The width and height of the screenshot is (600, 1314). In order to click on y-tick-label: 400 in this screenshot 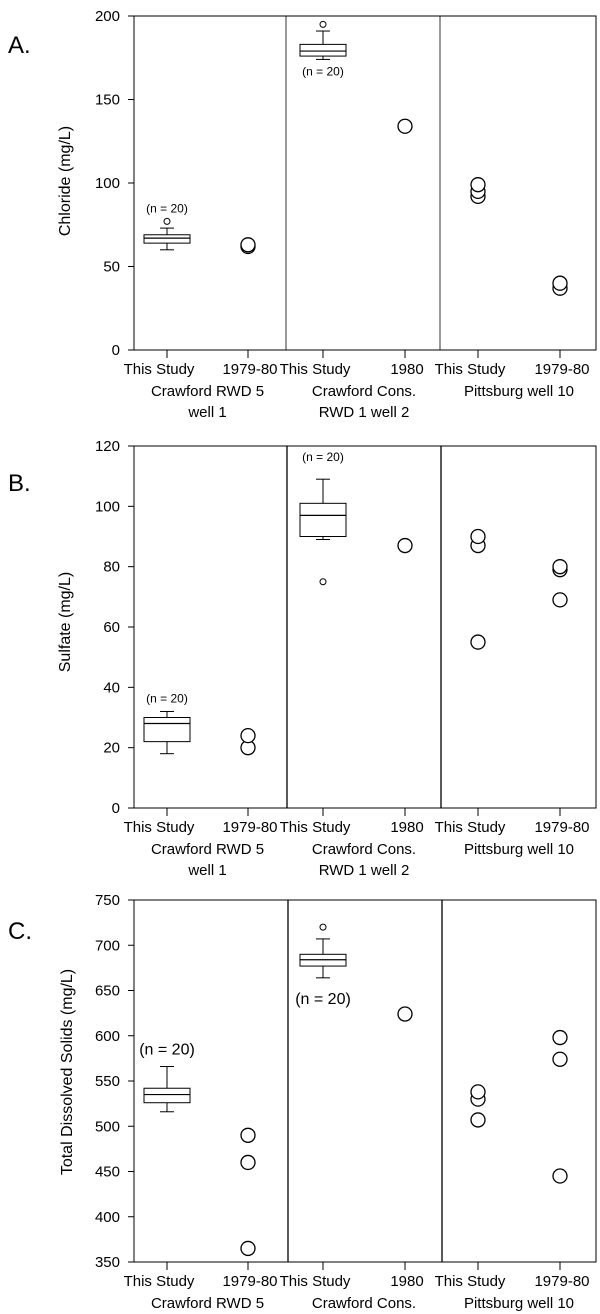, I will do `click(107, 1217)`.